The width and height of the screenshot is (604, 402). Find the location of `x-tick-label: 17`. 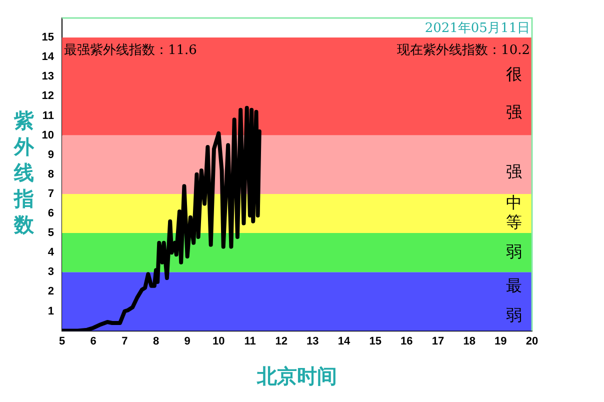

x-tick-label: 17 is located at coordinates (438, 341).